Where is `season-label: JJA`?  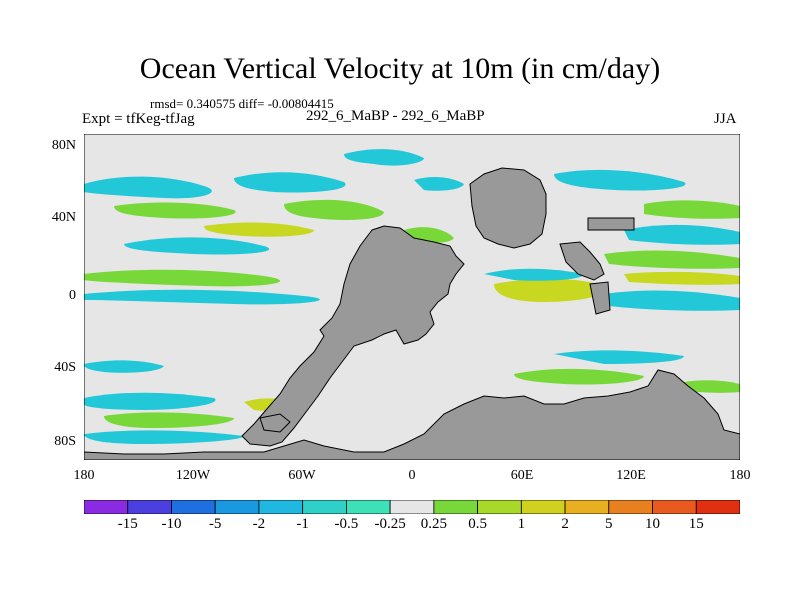 season-label: JJA is located at coordinates (725, 119).